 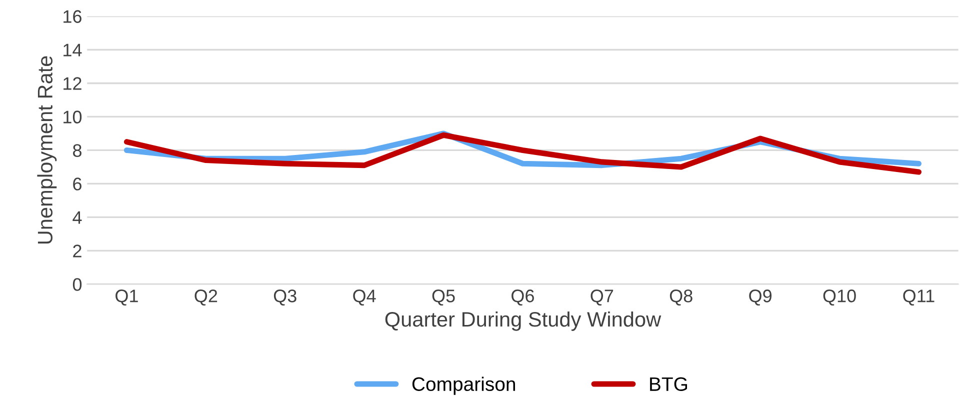 I want to click on y-axis-title: Unemployment Rate, so click(x=47, y=150).